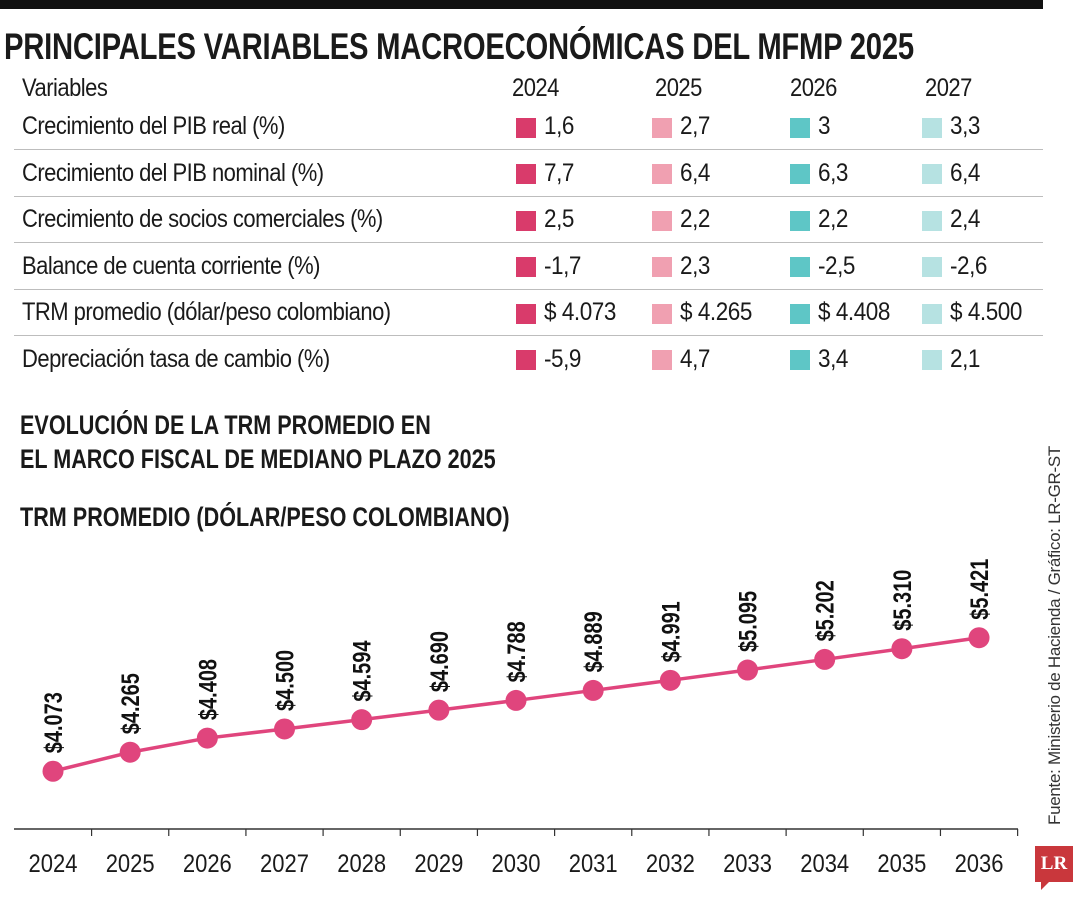  What do you see at coordinates (176, 358) in the screenshot?
I see `row-label: Depreciación tasa de cambio (%)` at bounding box center [176, 358].